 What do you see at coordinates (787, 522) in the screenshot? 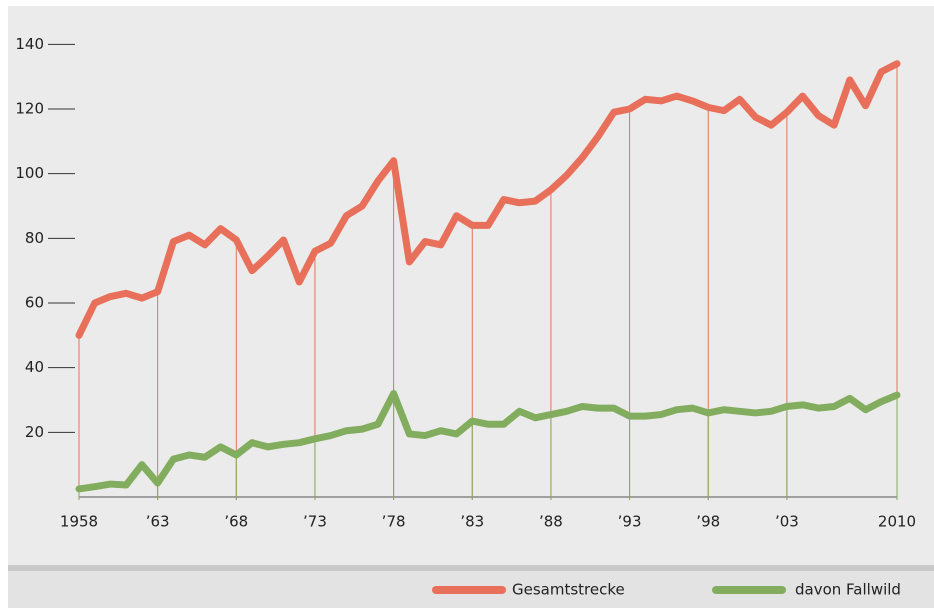
I see `x-tick-label: ’03` at bounding box center [787, 522].